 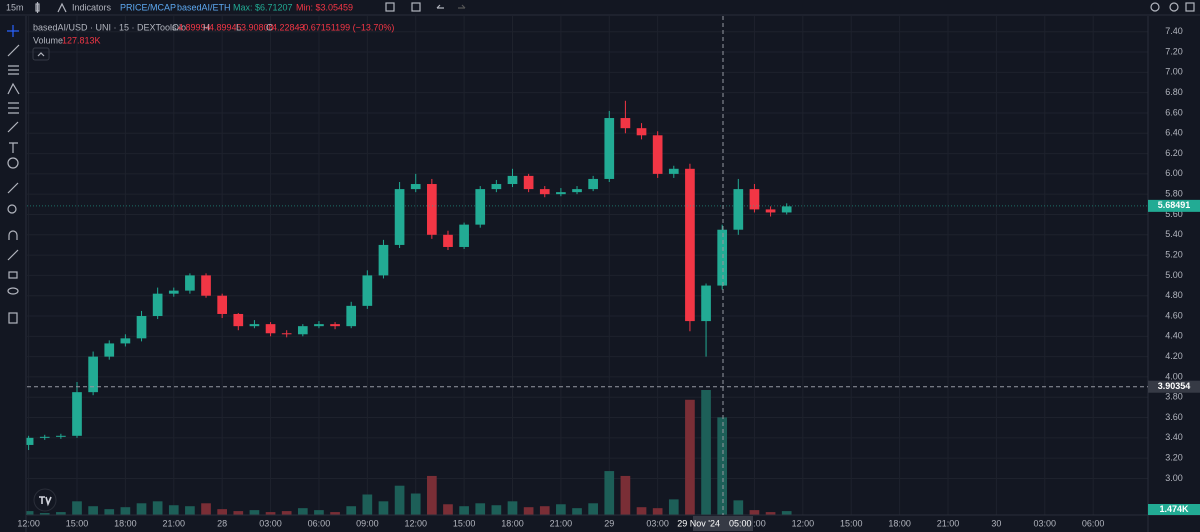 What do you see at coordinates (175, 27) in the screenshot?
I see `open-label: O` at bounding box center [175, 27].